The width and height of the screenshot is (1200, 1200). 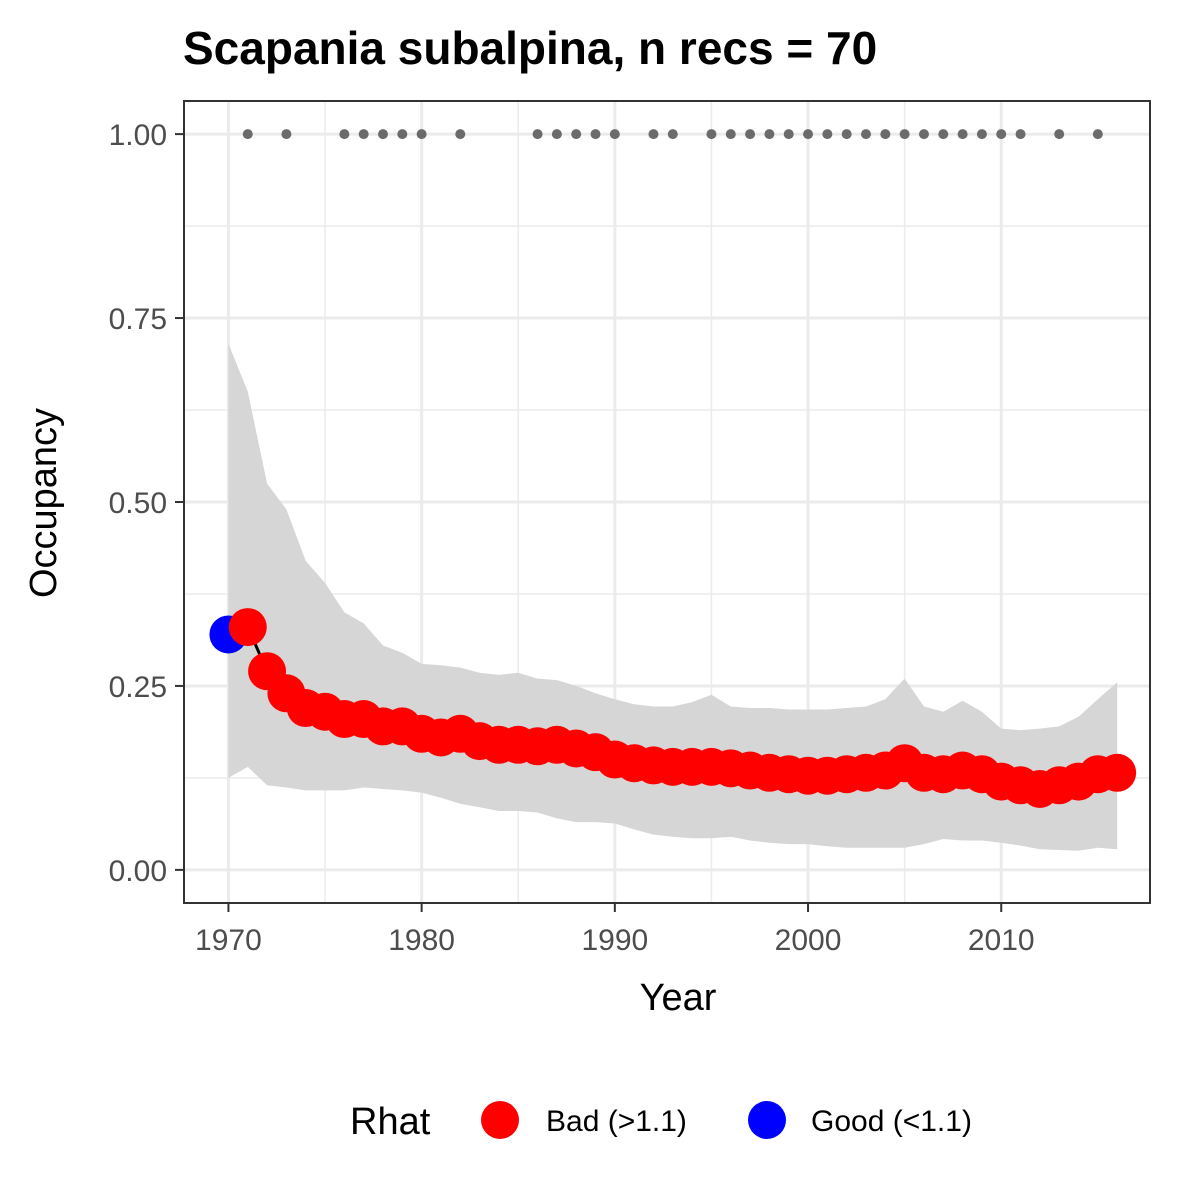 What do you see at coordinates (390, 1122) in the screenshot?
I see `legend-title: Rhat` at bounding box center [390, 1122].